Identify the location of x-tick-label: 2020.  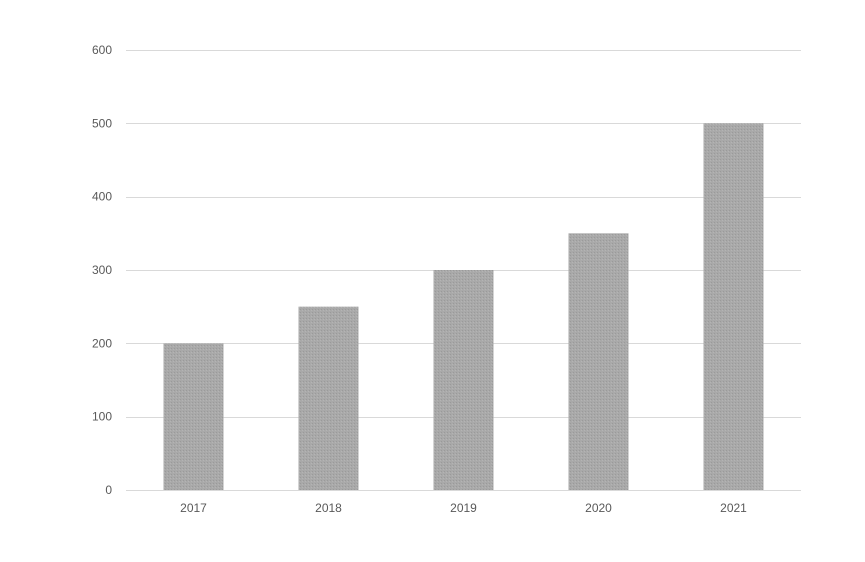
(598, 508).